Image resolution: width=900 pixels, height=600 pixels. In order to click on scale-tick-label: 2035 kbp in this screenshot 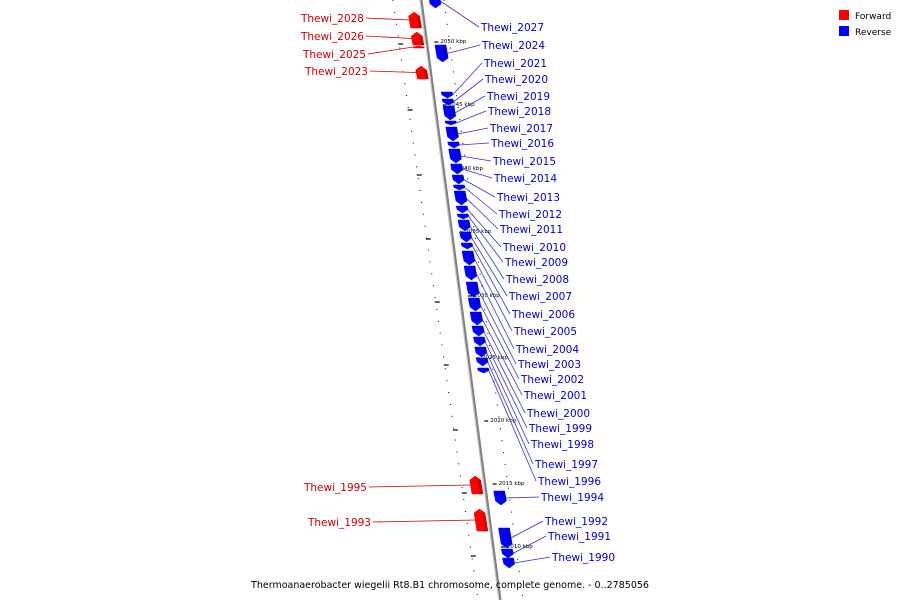, I will do `click(478, 232)`.